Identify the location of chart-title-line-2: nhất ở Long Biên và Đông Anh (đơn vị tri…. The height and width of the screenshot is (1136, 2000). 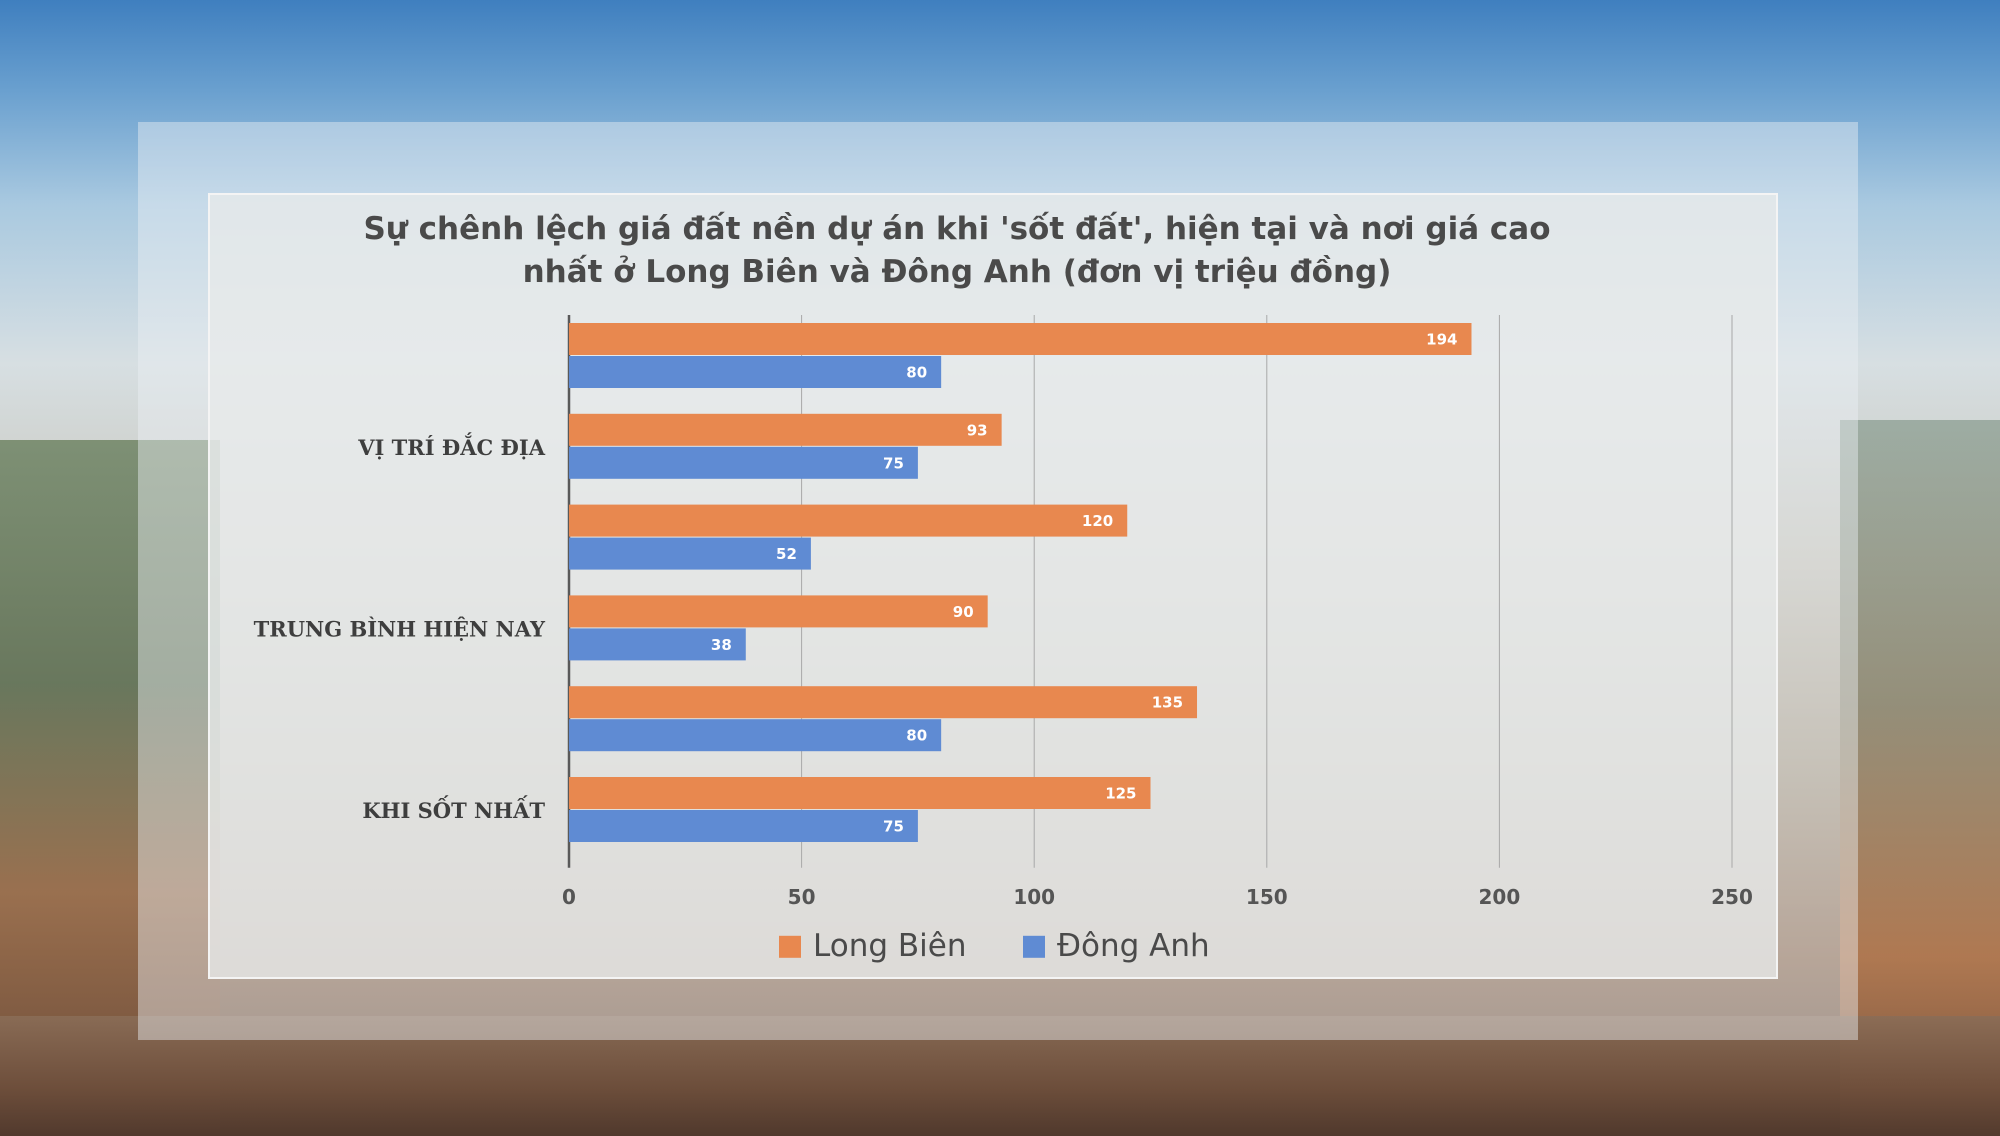
(957, 272).